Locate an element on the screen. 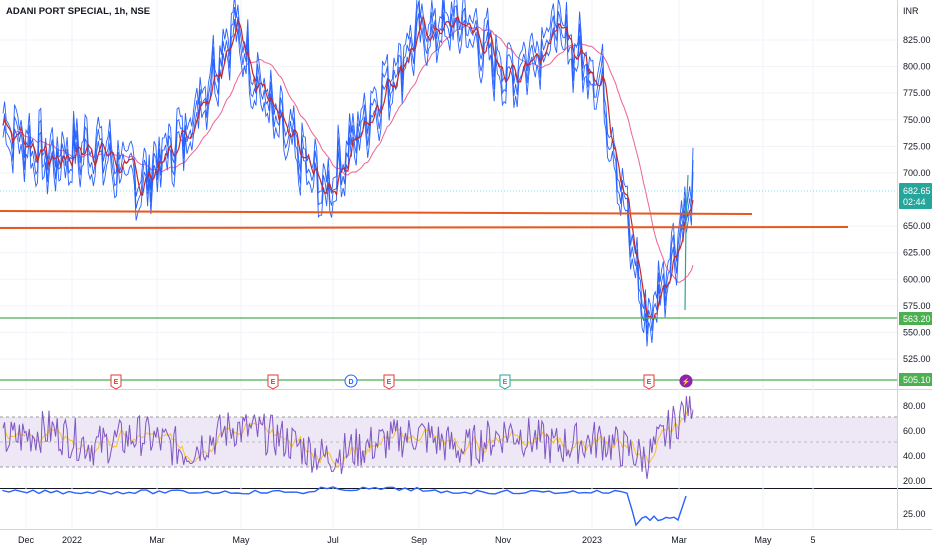 The image size is (932, 550). lower-pane is located at coordinates (448, 509).